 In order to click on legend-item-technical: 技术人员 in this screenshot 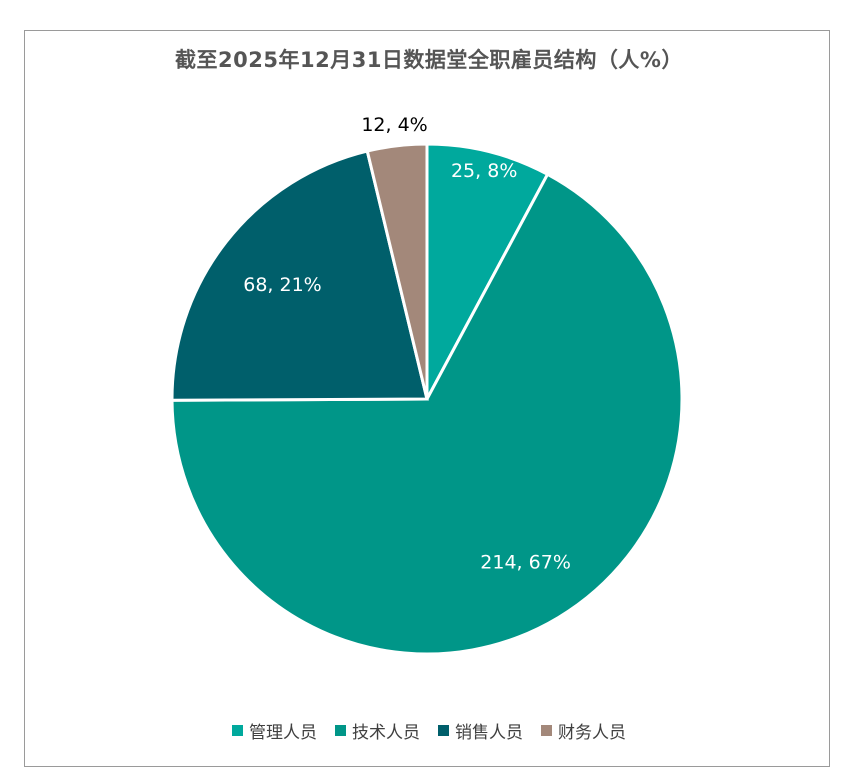, I will do `click(377, 730)`.